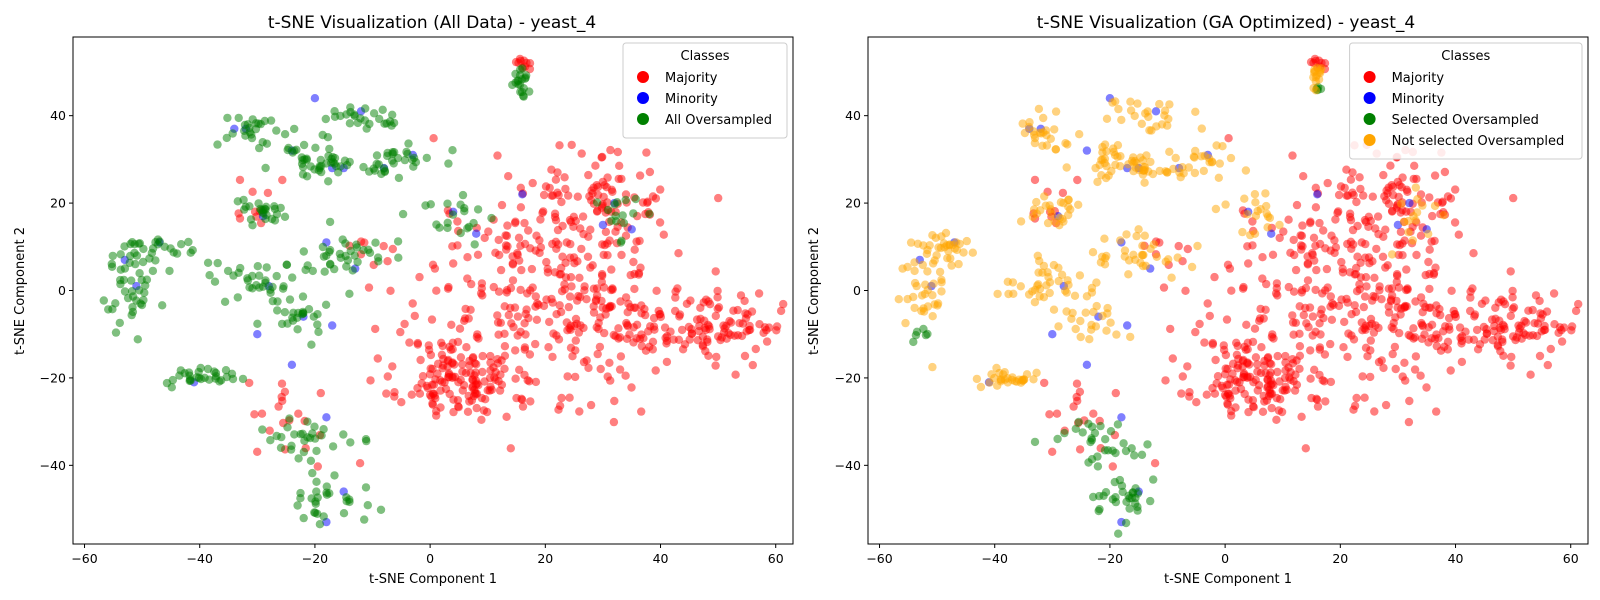 The width and height of the screenshot is (1600, 600). Describe the element at coordinates (1418, 78) in the screenshot. I see `legend-entry: Majority` at that location.